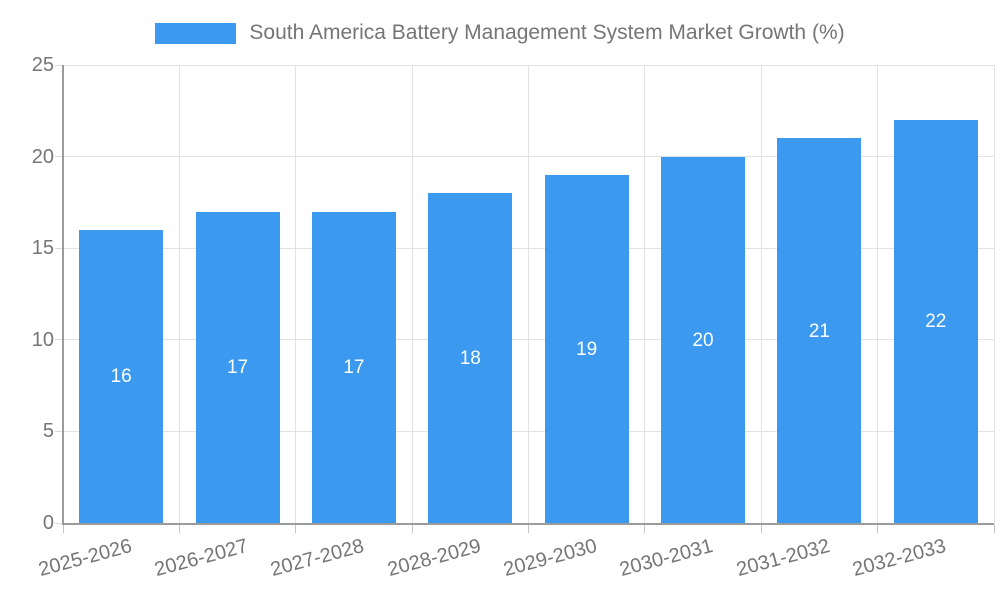  What do you see at coordinates (42, 248) in the screenshot?
I see `y-axis-tick-label: 15` at bounding box center [42, 248].